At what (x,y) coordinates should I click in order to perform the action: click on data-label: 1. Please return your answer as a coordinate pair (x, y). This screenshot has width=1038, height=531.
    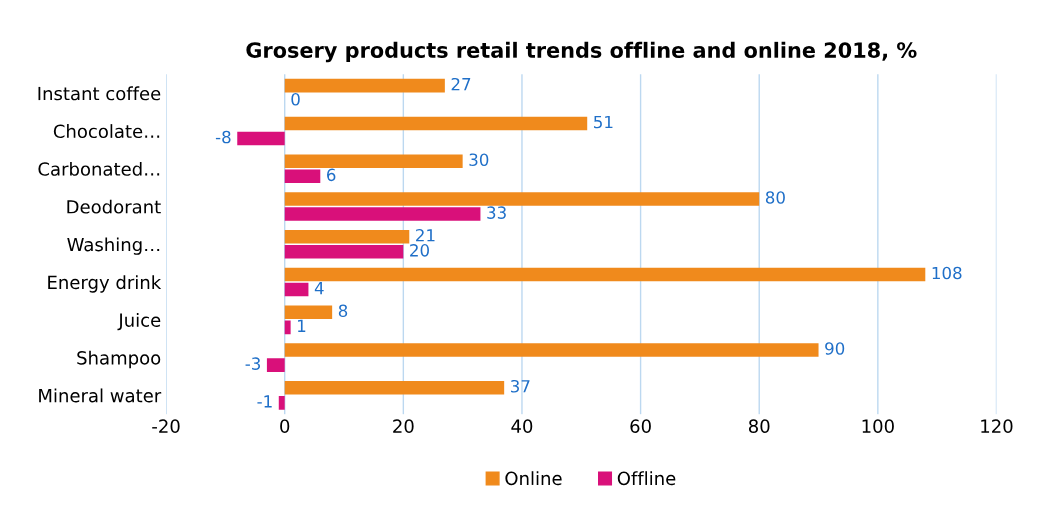
    Looking at the image, I should click on (302, 325).